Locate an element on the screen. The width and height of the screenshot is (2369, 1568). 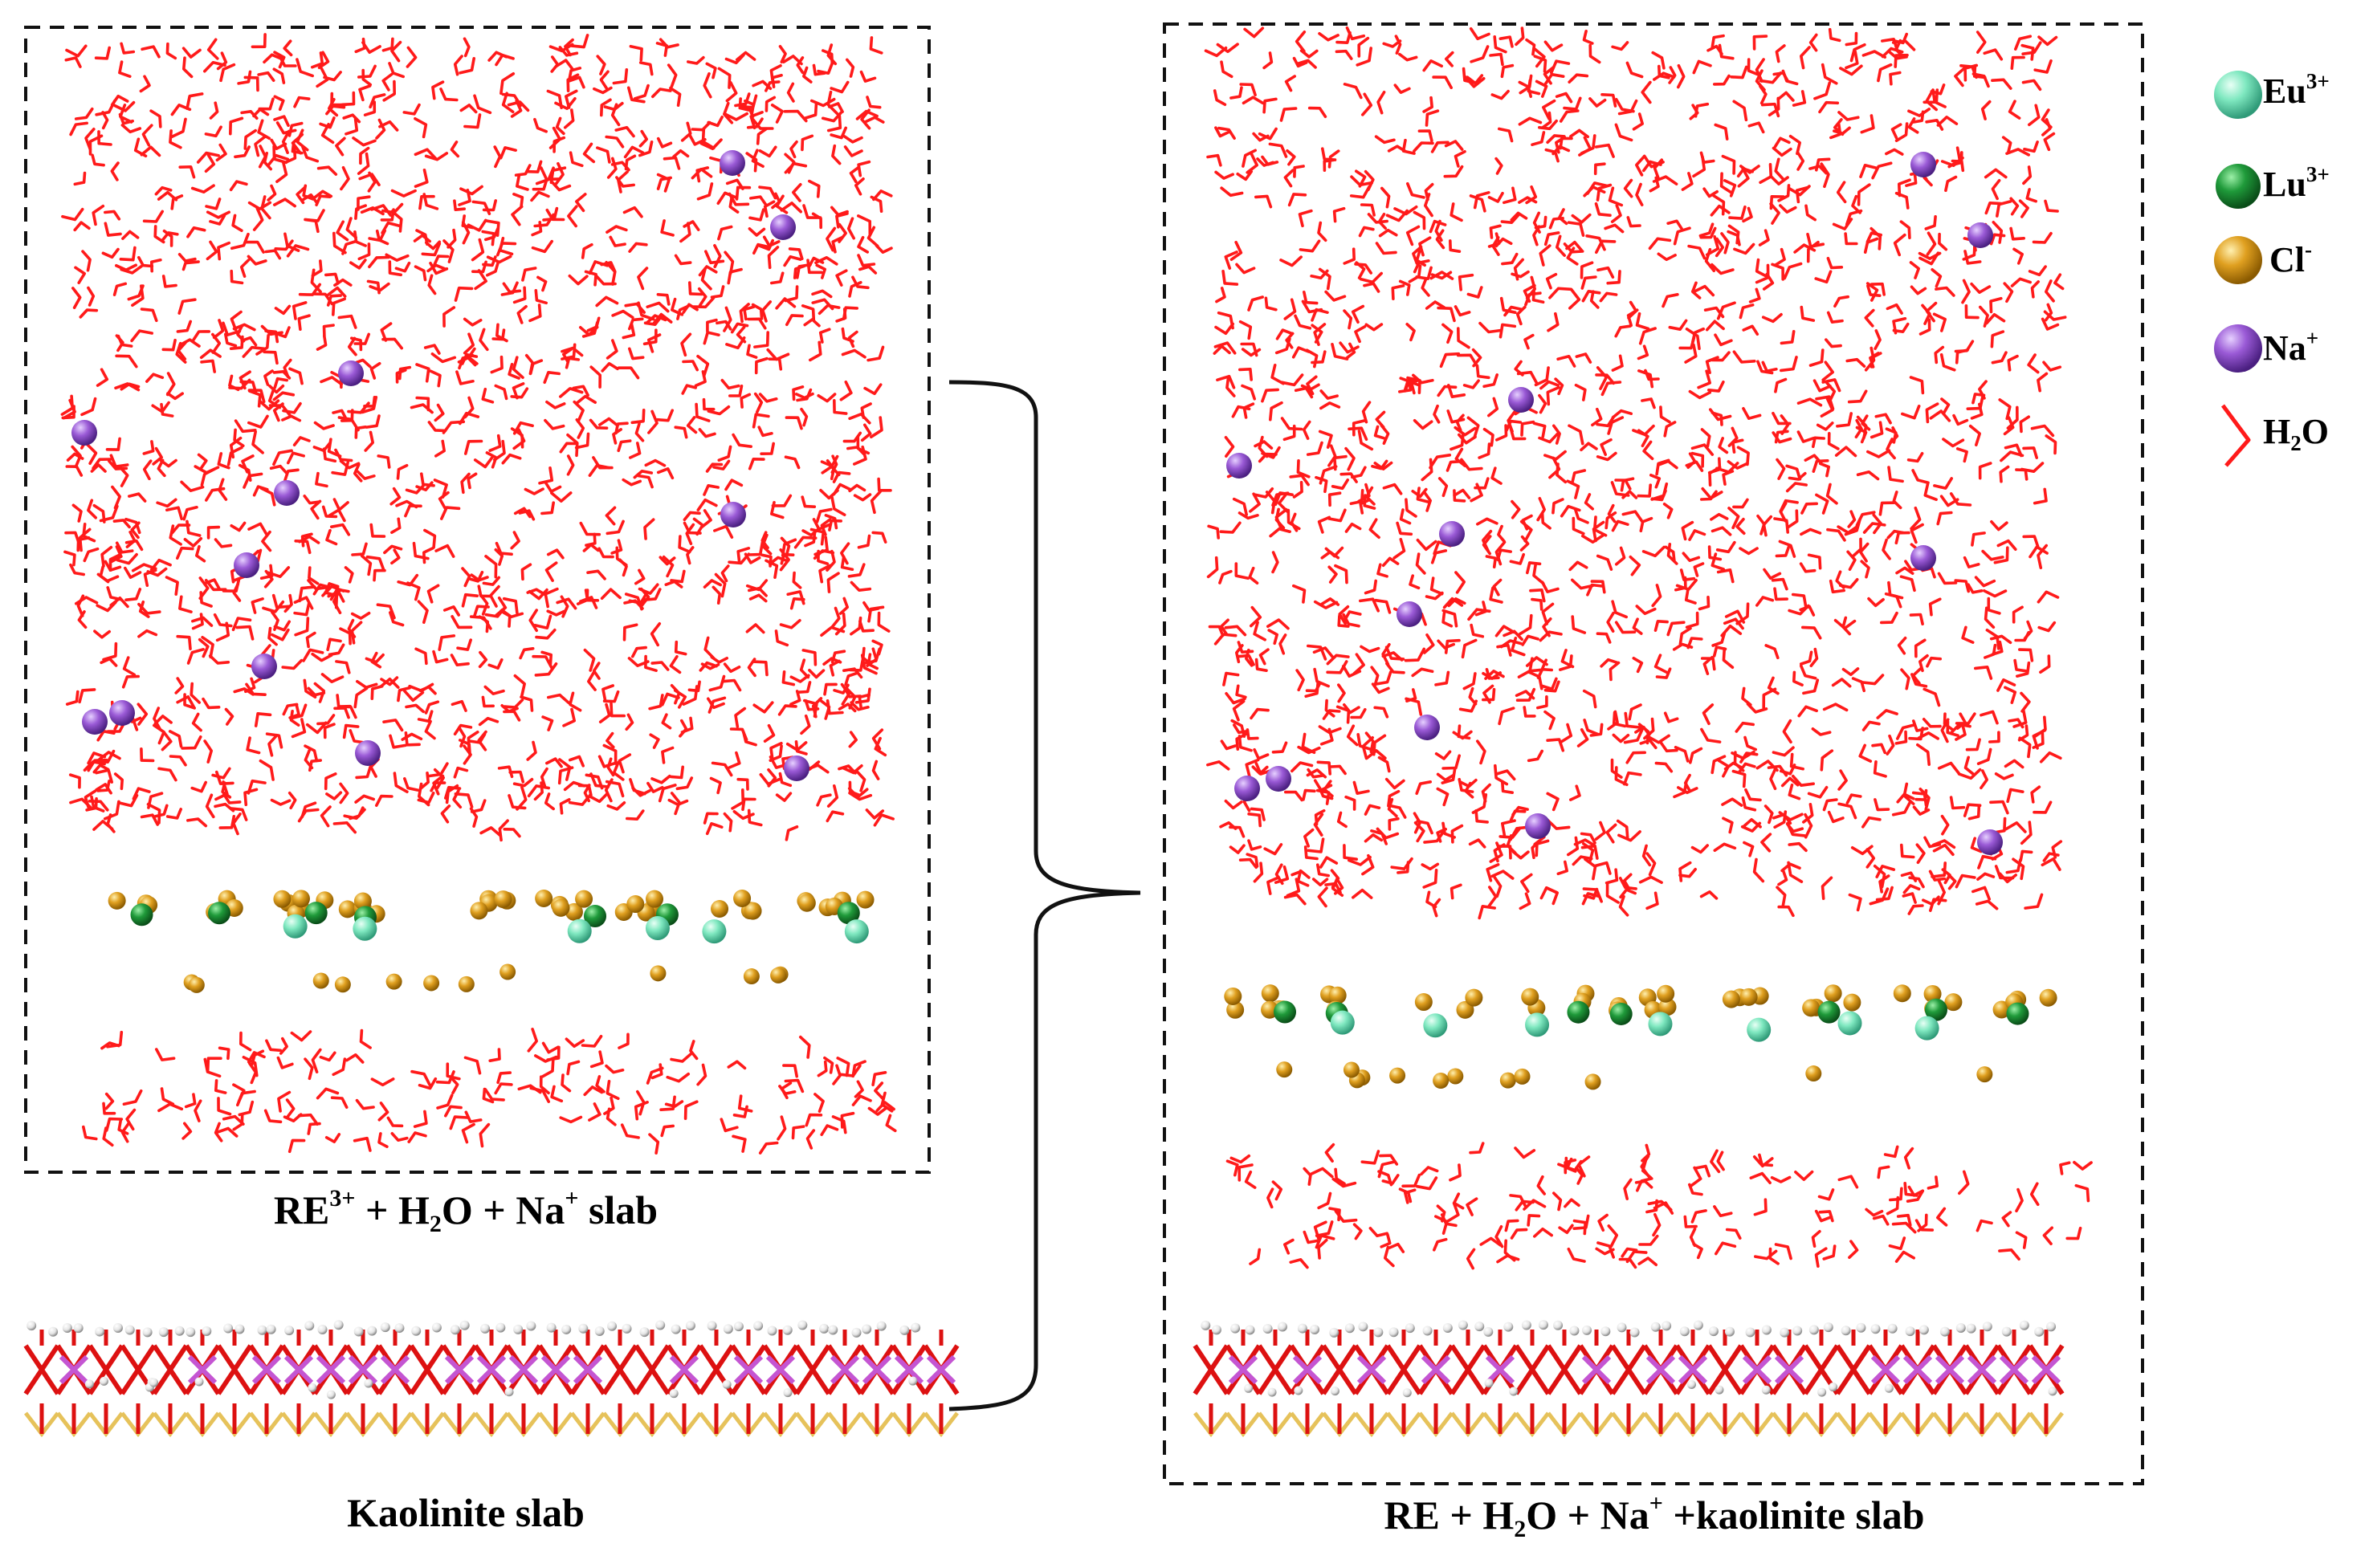
o-bond is located at coordinates (235, 1380).